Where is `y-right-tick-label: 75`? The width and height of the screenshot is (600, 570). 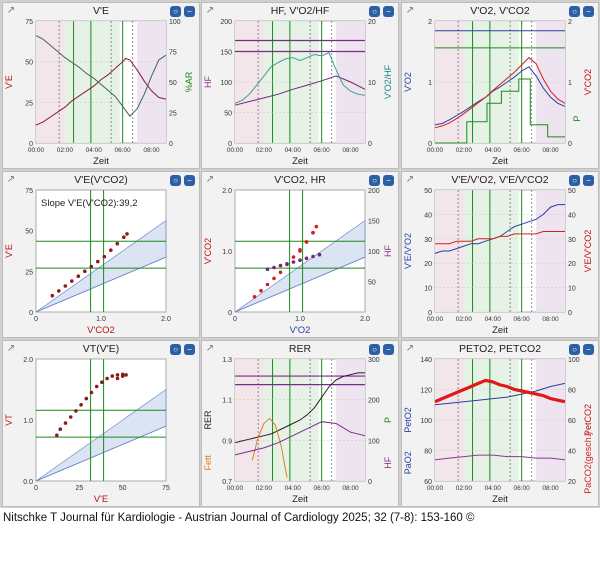 y-right-tick-label: 75 is located at coordinates (173, 53).